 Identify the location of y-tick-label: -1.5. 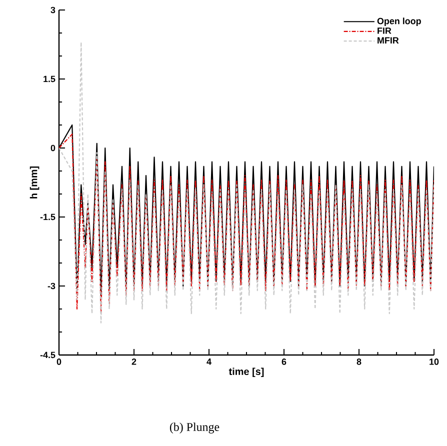
(48, 217).